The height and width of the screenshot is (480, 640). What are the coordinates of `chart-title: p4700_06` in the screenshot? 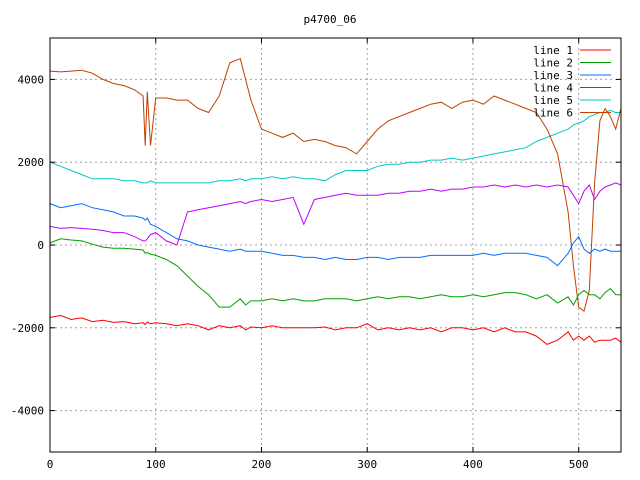 It's located at (330, 19).